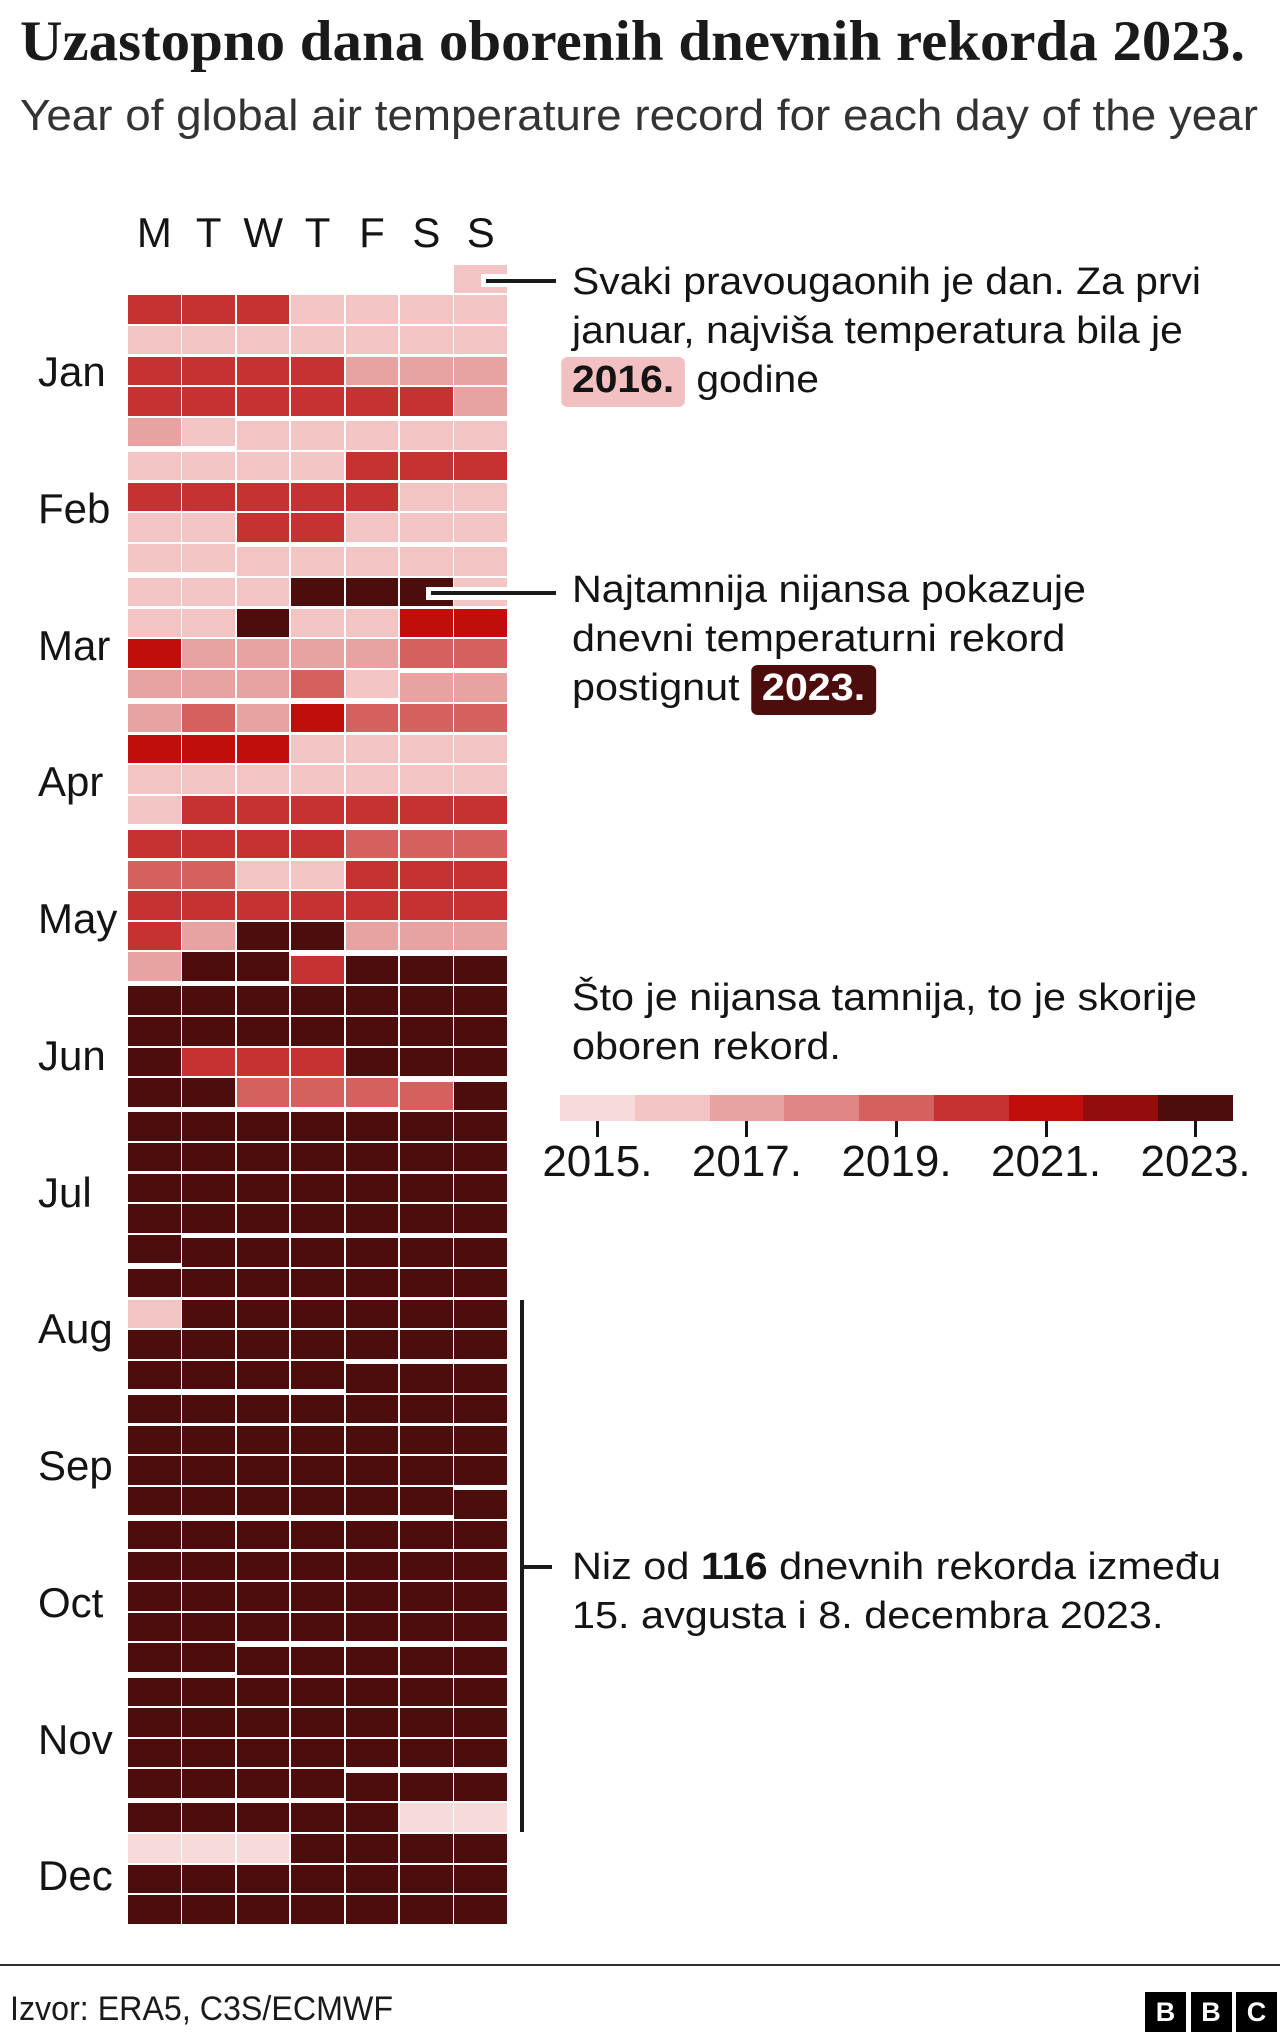 Image resolution: width=1280 pixels, height=2040 pixels. Describe the element at coordinates (751, 380) in the screenshot. I see `annotation-text: godine` at that location.